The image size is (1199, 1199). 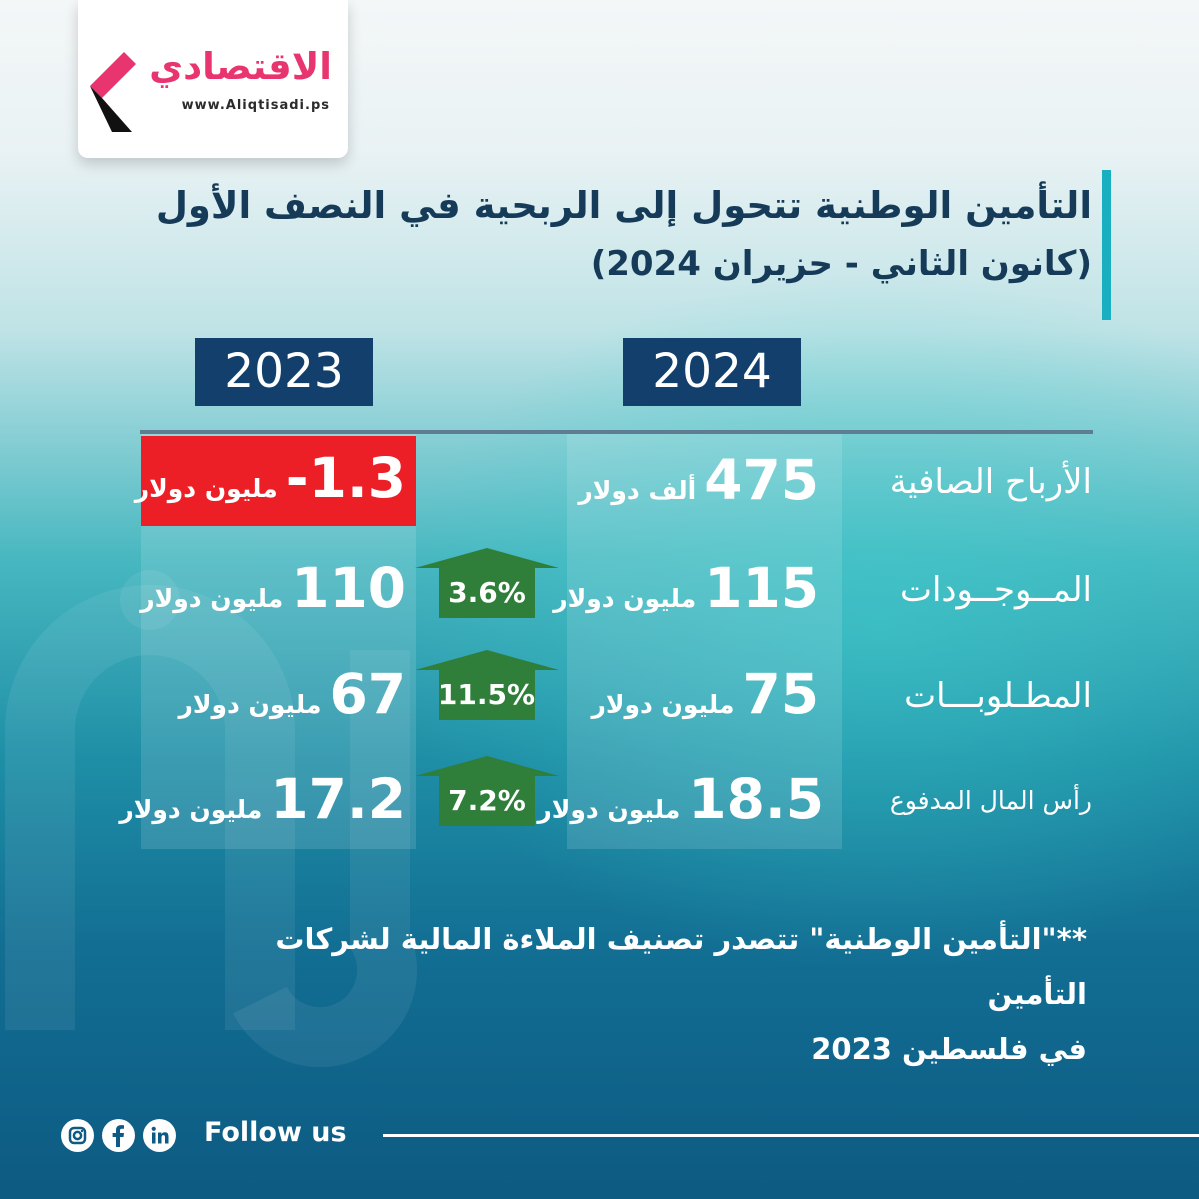 What do you see at coordinates (118, 1135) in the screenshot?
I see `facebook-icon` at bounding box center [118, 1135].